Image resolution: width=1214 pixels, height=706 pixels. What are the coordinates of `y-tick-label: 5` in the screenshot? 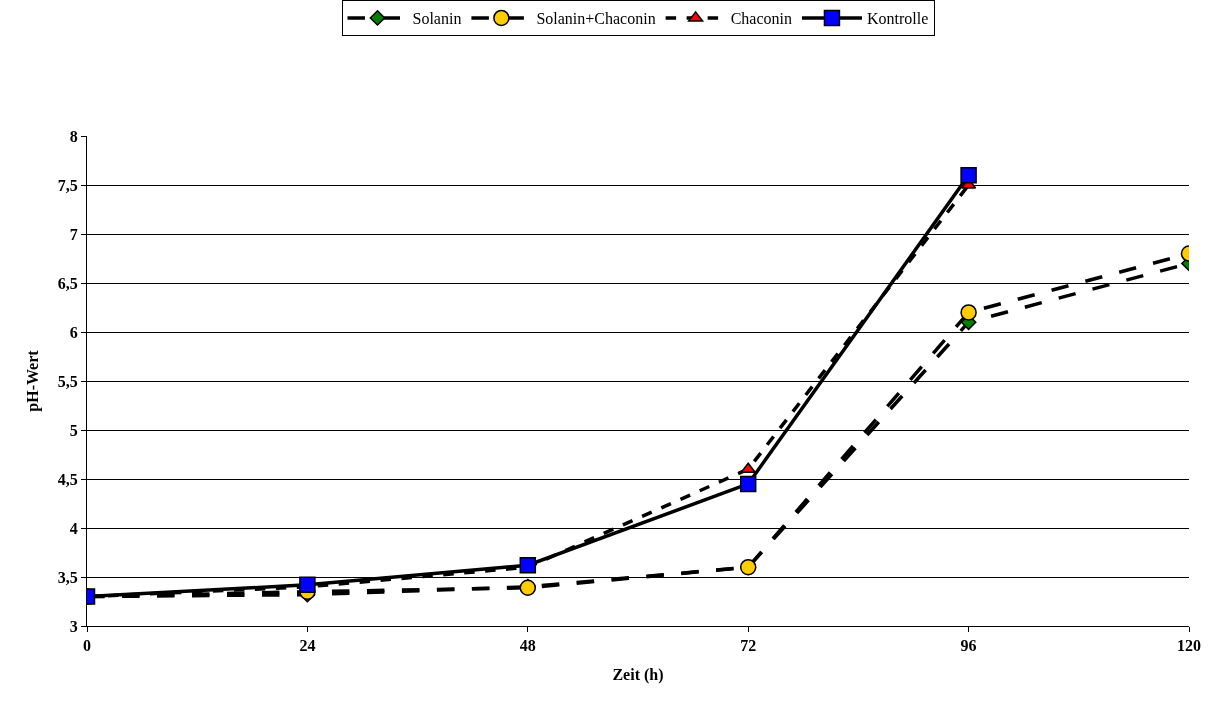 It's located at (73, 430).